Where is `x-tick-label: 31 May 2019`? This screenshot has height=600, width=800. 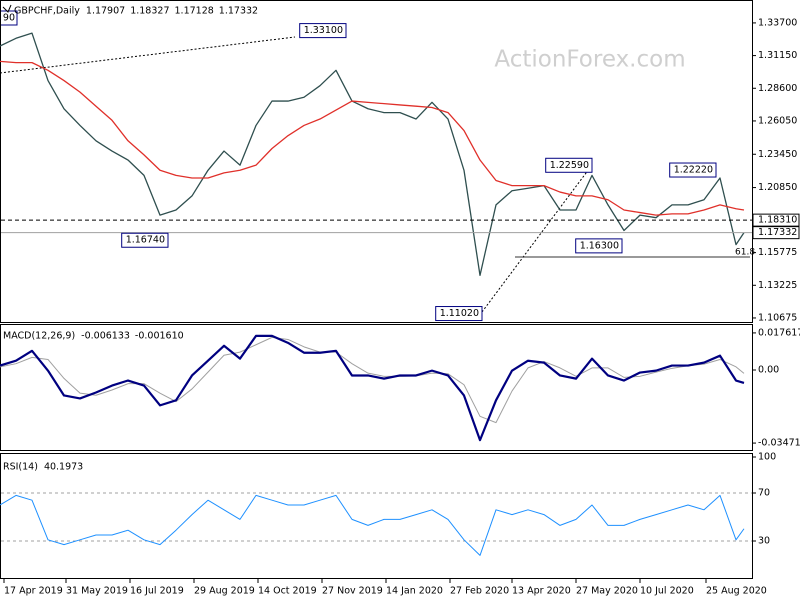
x-tick-label: 31 May 2019 is located at coordinates (97, 591).